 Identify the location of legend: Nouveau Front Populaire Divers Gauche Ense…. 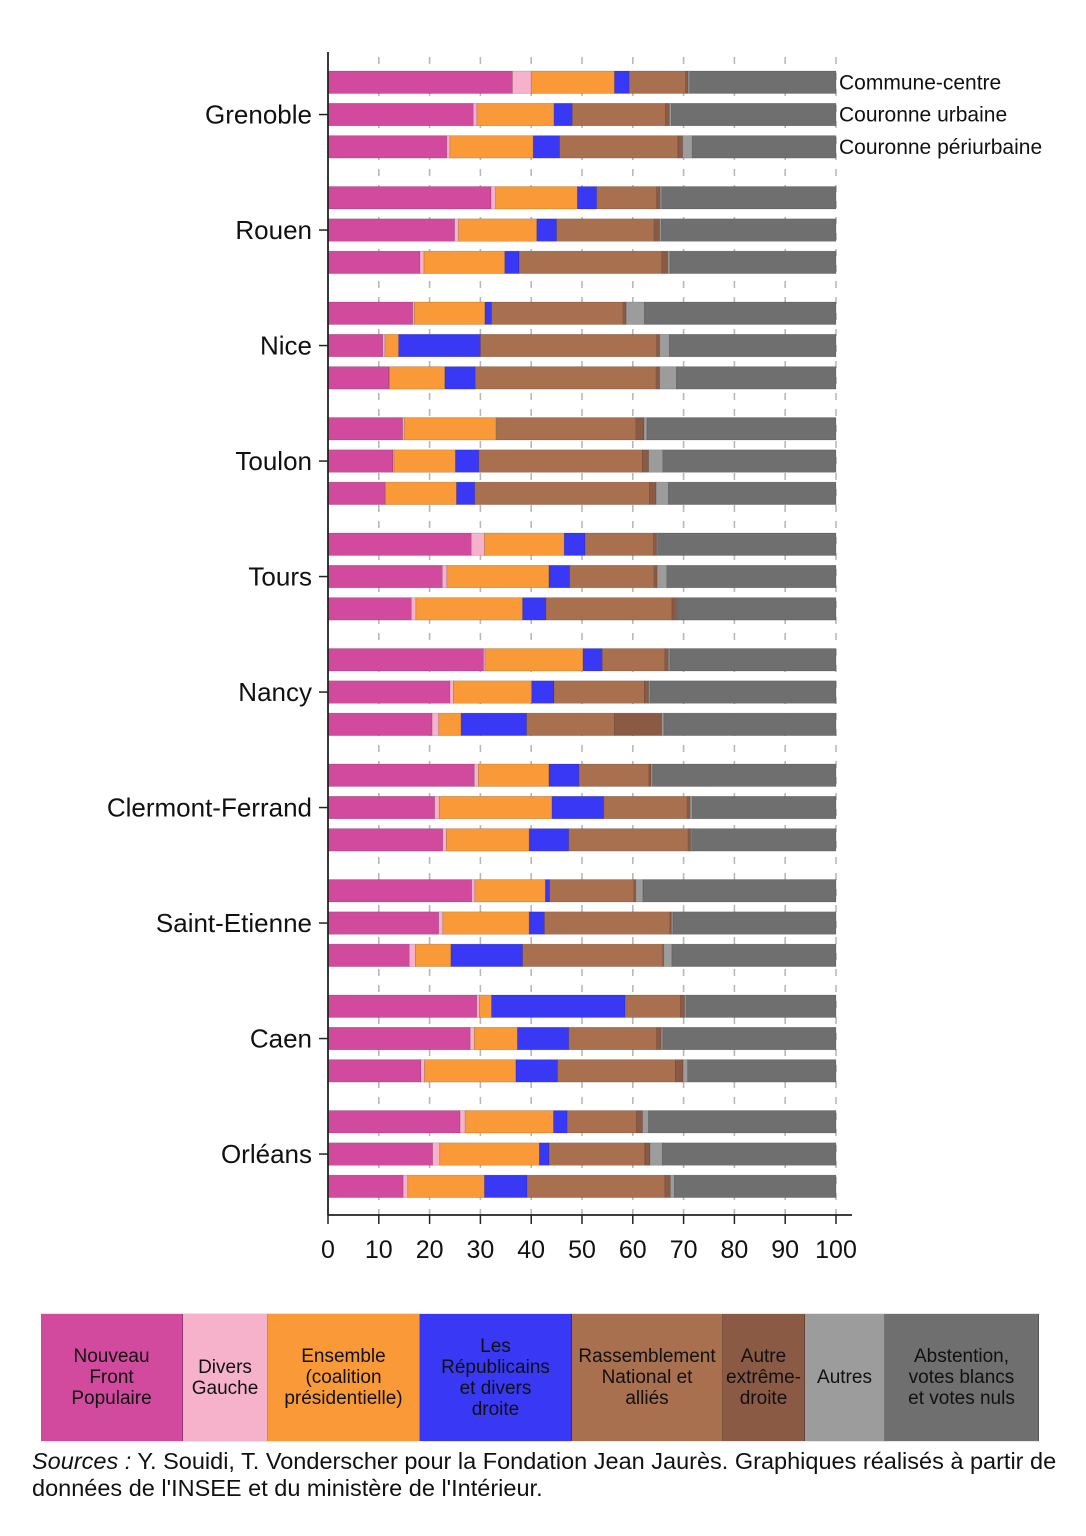
(540, 1377).